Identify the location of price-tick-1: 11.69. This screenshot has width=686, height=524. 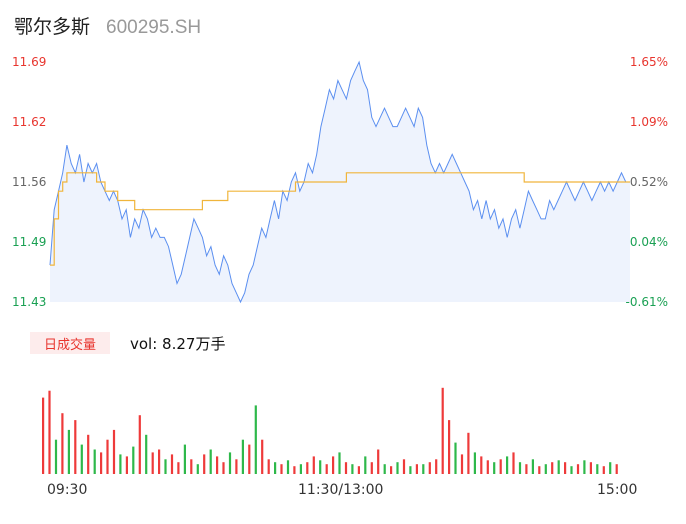
(29, 62).